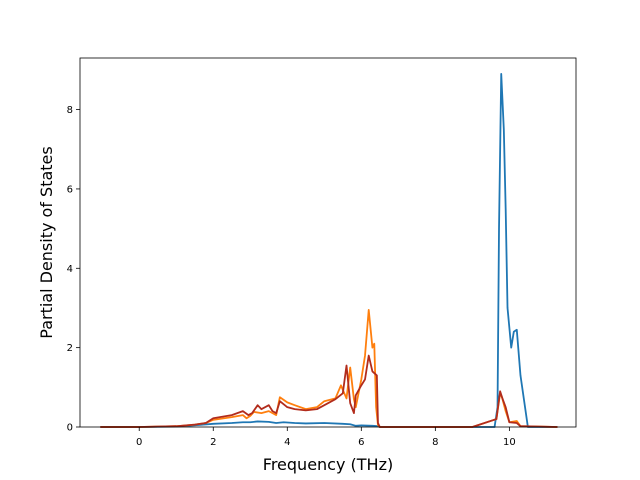 The width and height of the screenshot is (640, 480). What do you see at coordinates (361, 442) in the screenshot?
I see `x-tick-label: 6` at bounding box center [361, 442].